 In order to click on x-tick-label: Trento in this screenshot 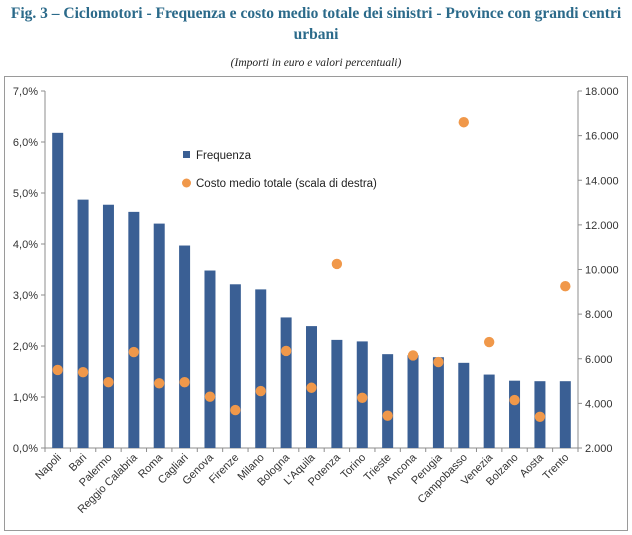, I will do `click(556, 467)`.